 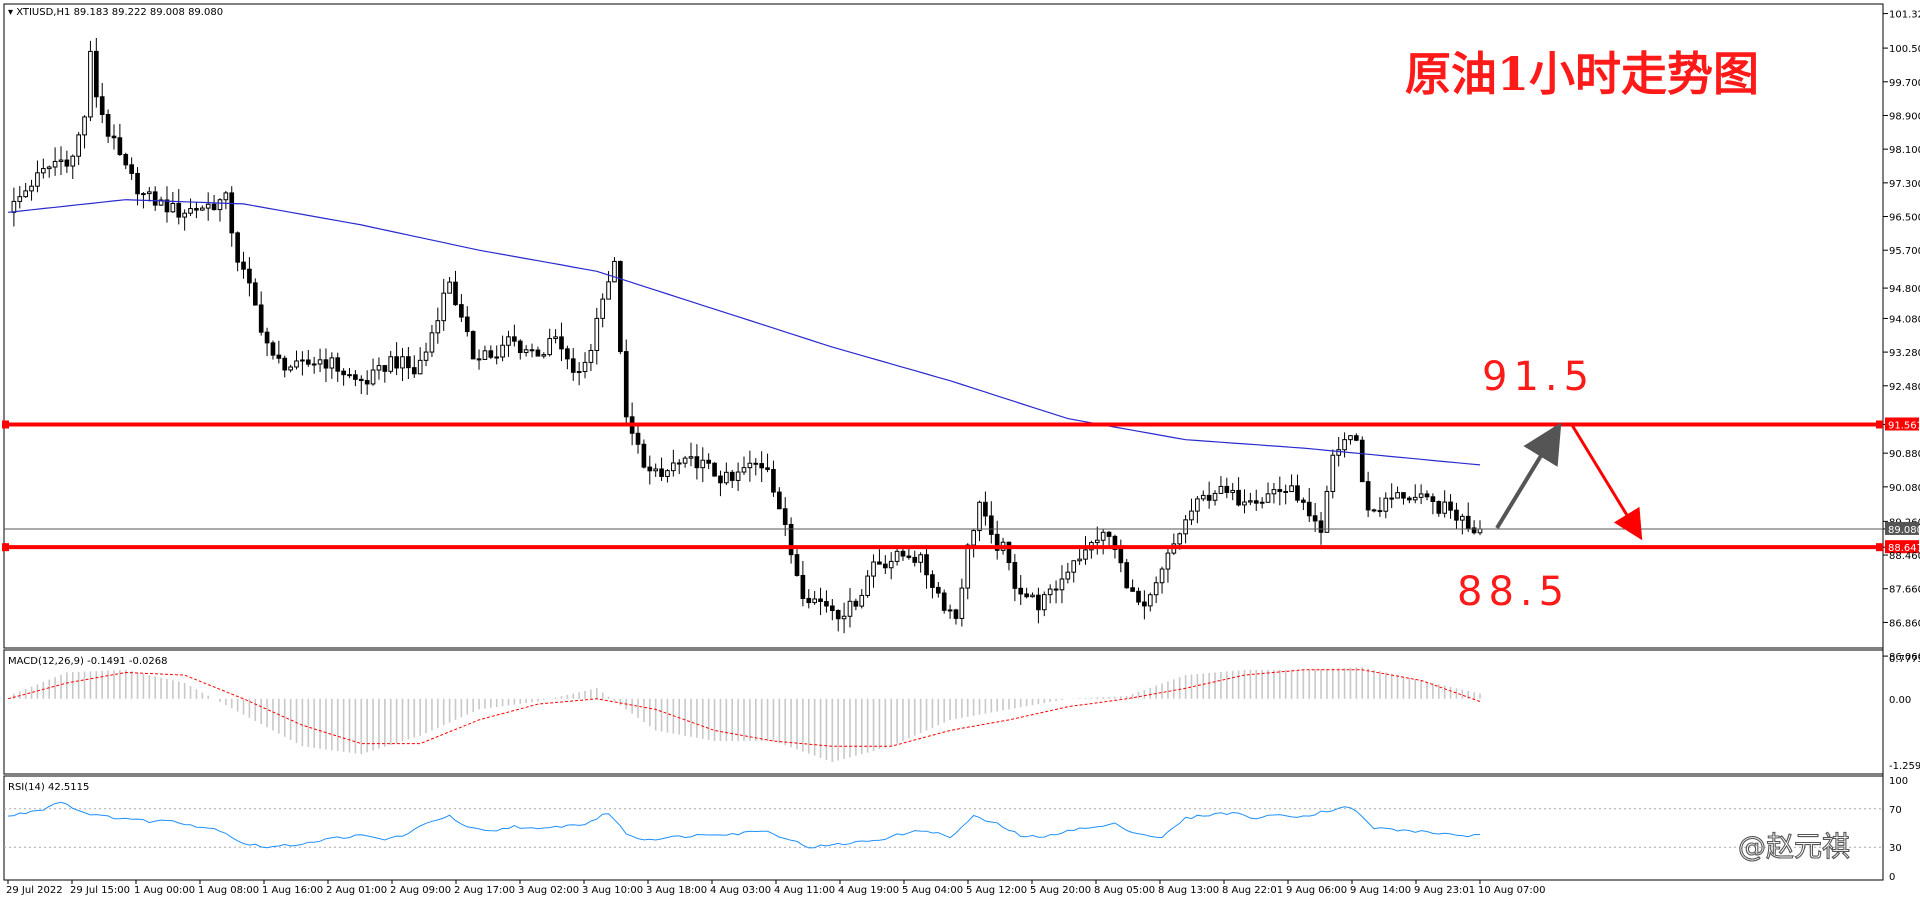 What do you see at coordinates (1904, 623) in the screenshot?
I see `price-tick-label: 86.860` at bounding box center [1904, 623].